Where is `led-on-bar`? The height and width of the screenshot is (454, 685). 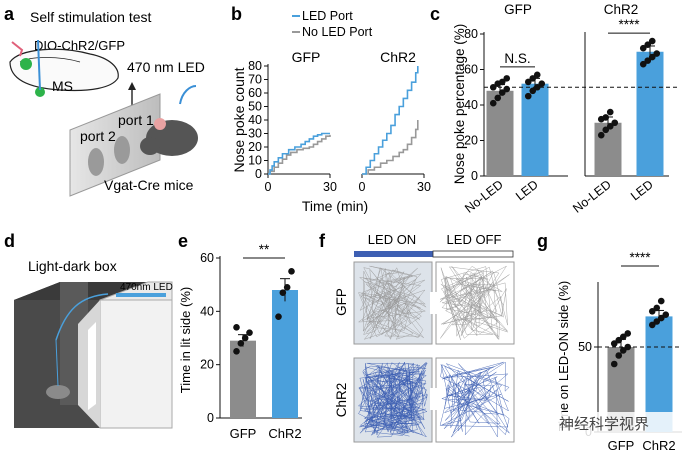
led-on-bar is located at coordinates (393, 254).